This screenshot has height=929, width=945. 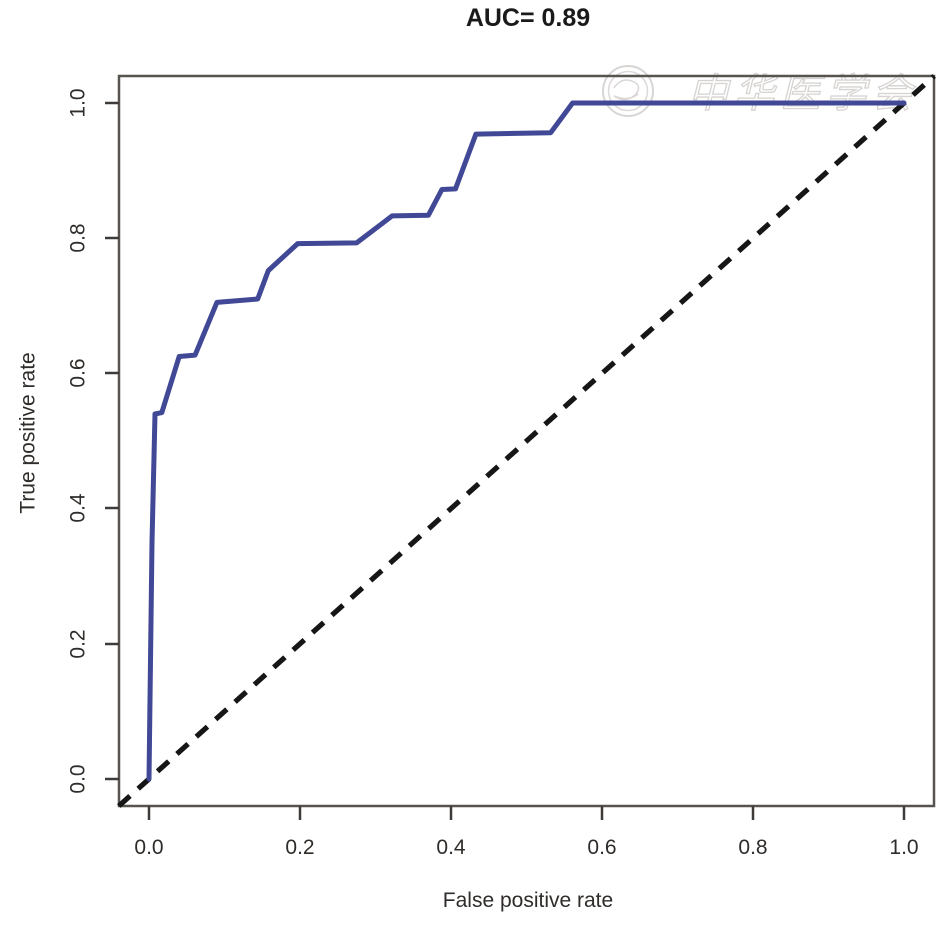 What do you see at coordinates (77, 237) in the screenshot?
I see `y-tick-label: 0.8` at bounding box center [77, 237].